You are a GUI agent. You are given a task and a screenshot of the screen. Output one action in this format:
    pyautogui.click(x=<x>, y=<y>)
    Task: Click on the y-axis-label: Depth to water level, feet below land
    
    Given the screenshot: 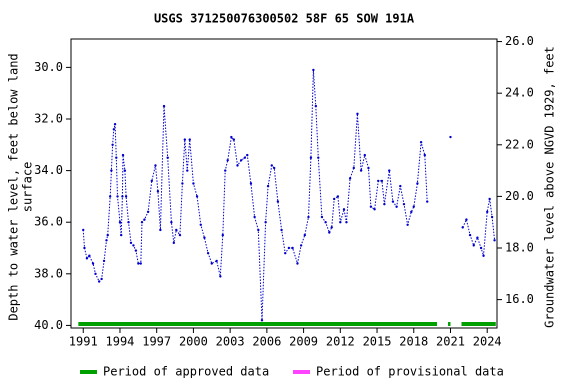 What is the action you would take?
    pyautogui.click(x=14, y=186)
    